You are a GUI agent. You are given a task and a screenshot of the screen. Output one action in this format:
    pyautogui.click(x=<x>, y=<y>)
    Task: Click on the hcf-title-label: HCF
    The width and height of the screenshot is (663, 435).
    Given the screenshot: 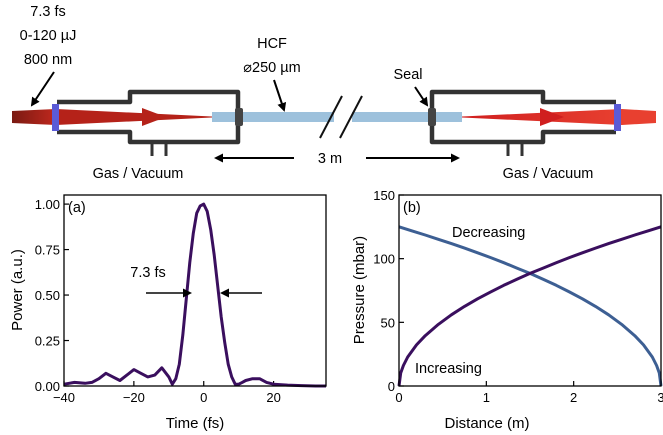 What is the action you would take?
    pyautogui.click(x=272, y=44)
    